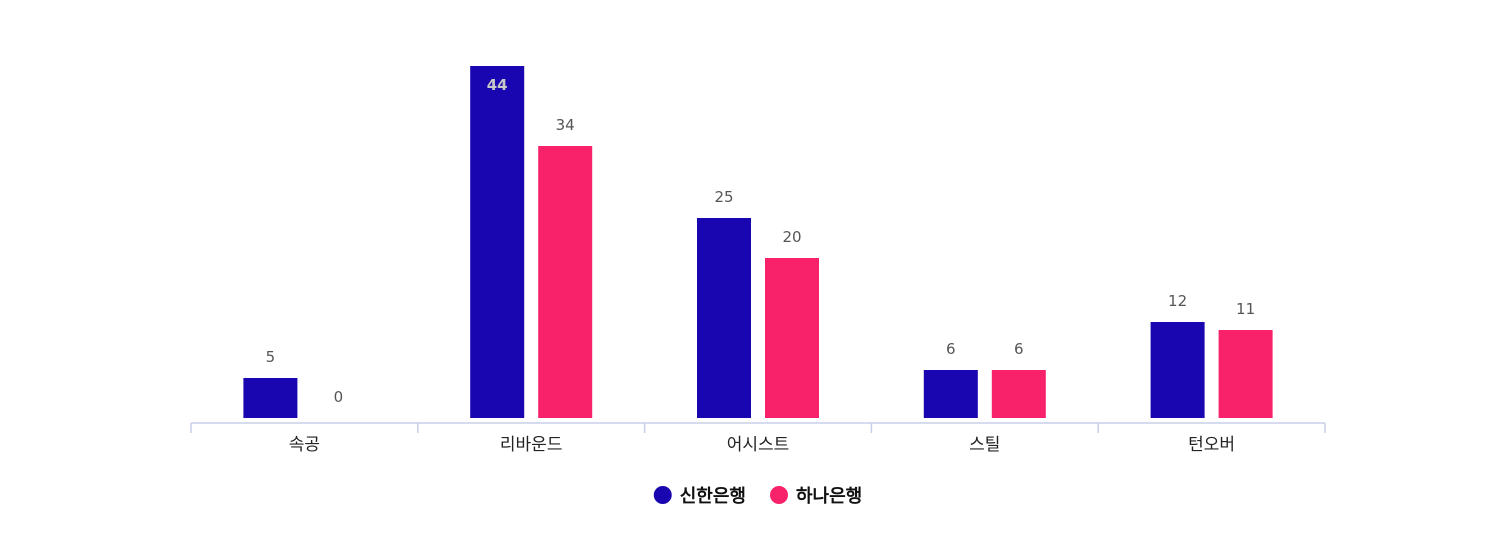 This screenshot has height=538, width=1507. I want to click on x-tick-label-1: 리바운드, so click(531, 445).